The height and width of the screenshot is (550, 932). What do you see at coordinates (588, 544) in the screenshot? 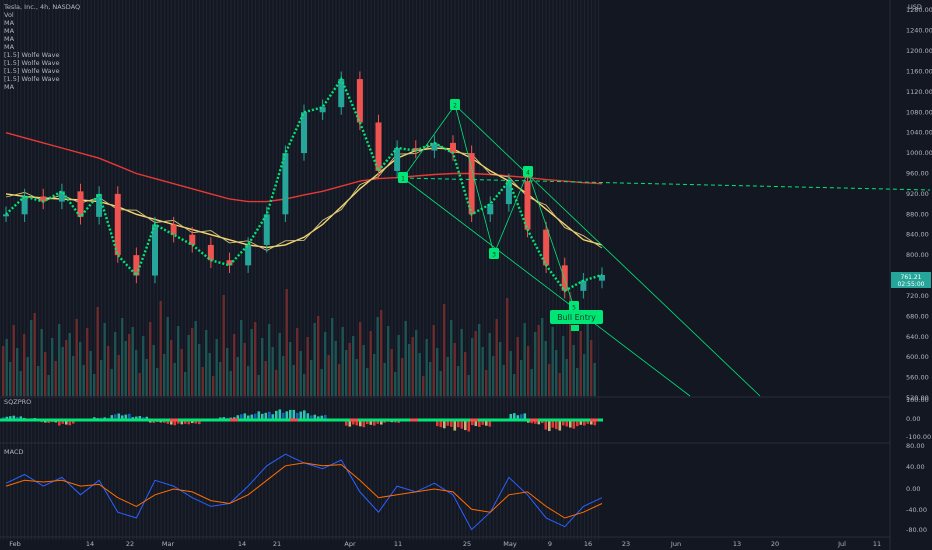
I see `time-axis-label: 16` at bounding box center [588, 544].